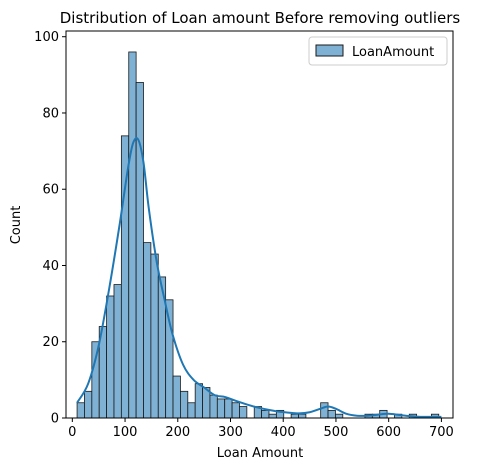 This screenshot has width=491, height=470. What do you see at coordinates (260, 453) in the screenshot?
I see `x-axis-title: Loan Amount` at bounding box center [260, 453].